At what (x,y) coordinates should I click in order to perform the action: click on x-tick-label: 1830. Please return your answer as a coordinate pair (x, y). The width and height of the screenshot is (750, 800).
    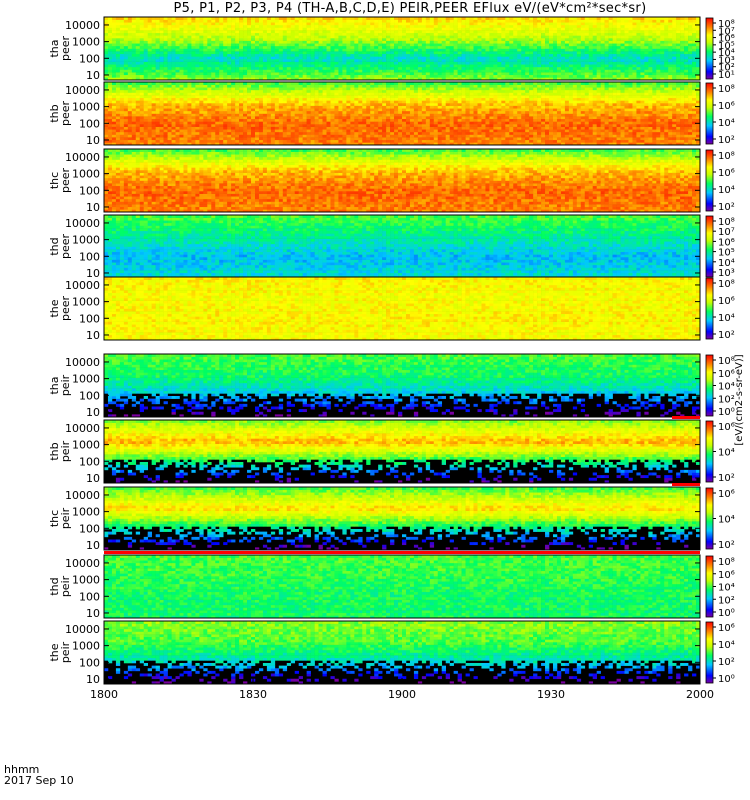
    Looking at the image, I should click on (253, 694).